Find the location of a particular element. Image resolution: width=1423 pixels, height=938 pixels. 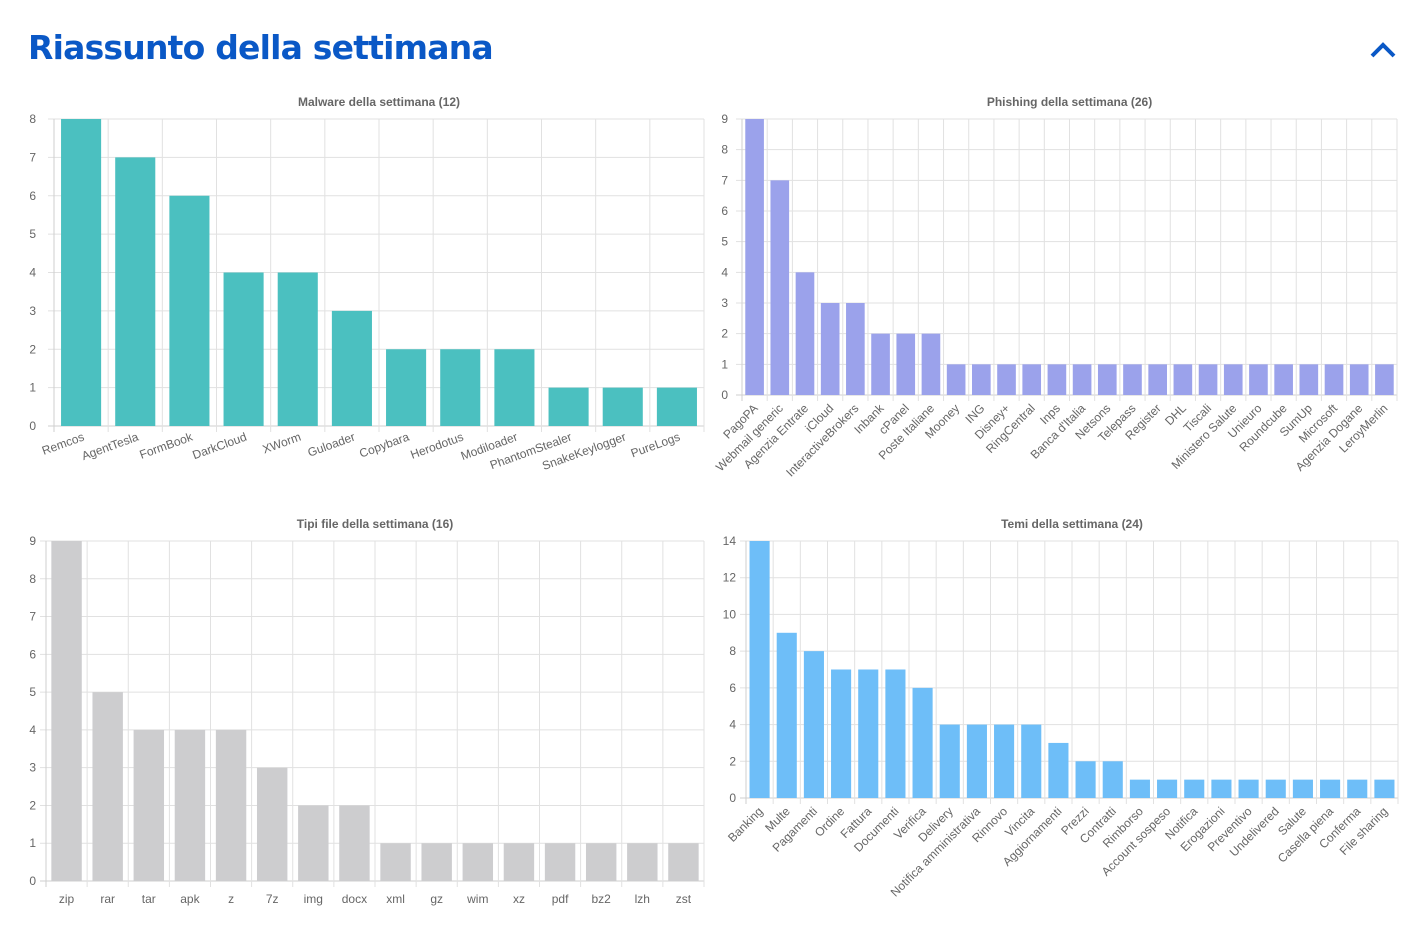

bar-aggiornamenti is located at coordinates (1058, 770).